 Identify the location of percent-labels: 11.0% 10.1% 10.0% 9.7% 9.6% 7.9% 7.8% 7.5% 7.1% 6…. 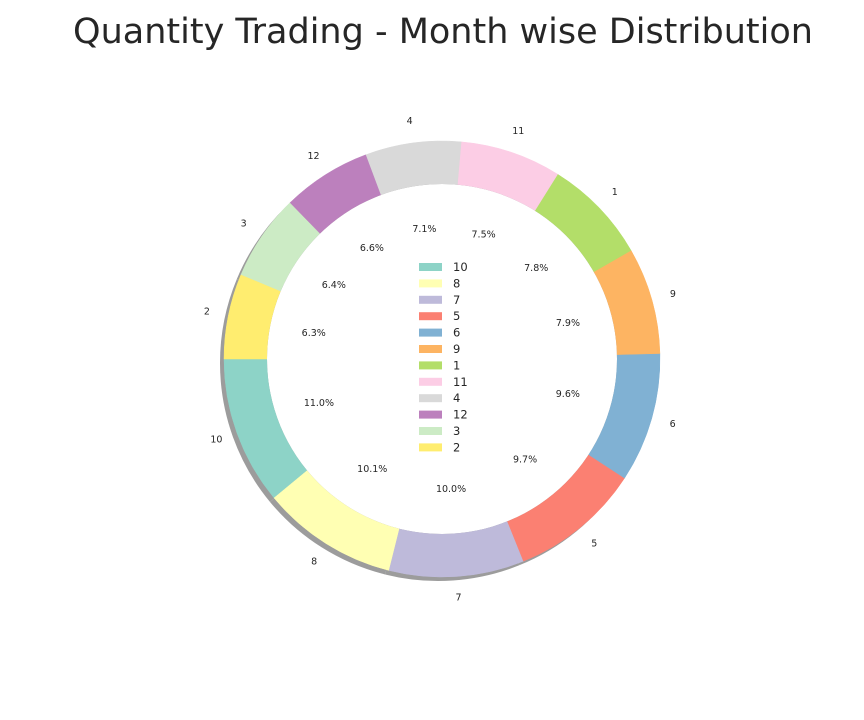
(441, 359).